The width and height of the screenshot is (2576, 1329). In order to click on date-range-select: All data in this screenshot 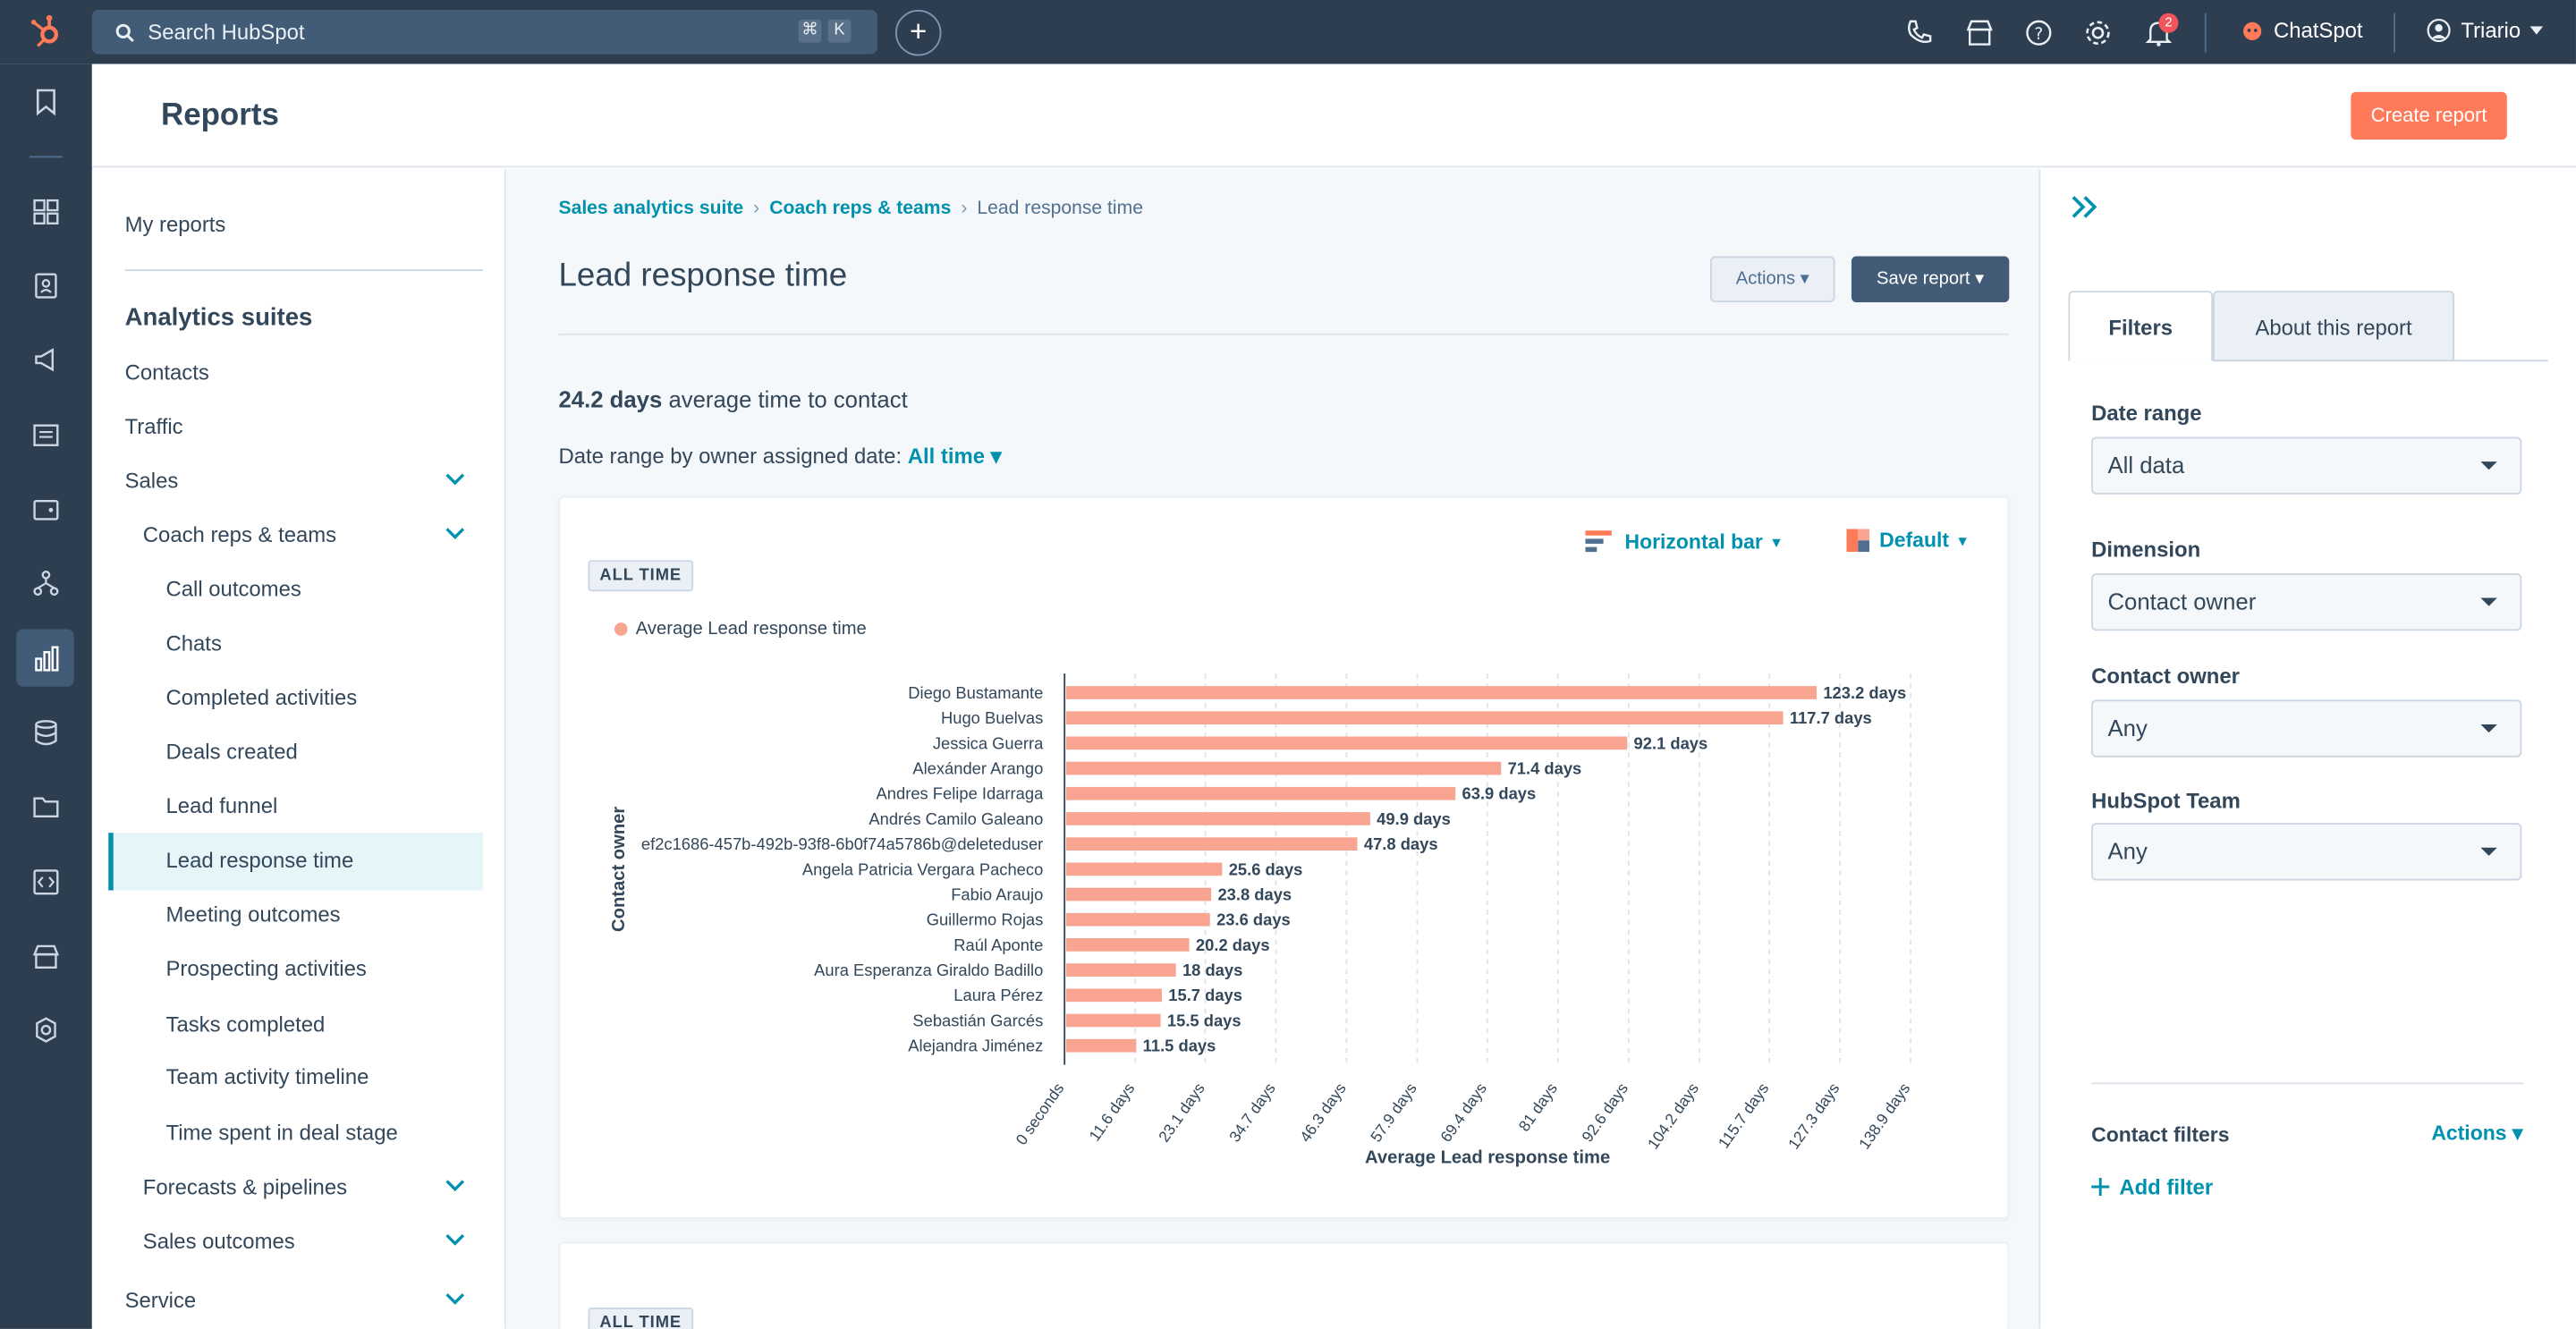, I will do `click(2306, 465)`.